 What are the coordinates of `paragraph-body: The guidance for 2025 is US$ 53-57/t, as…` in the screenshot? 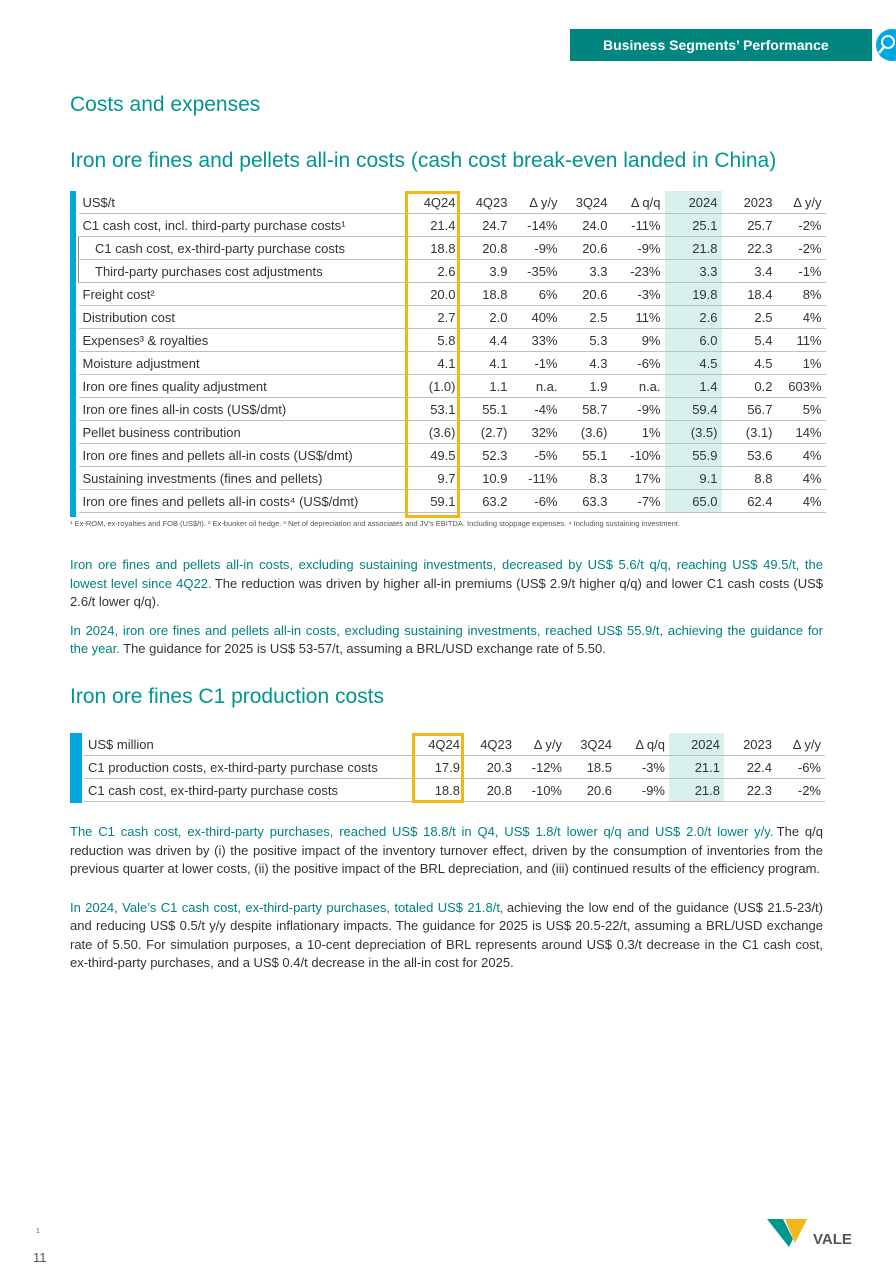 It's located at (364, 648).